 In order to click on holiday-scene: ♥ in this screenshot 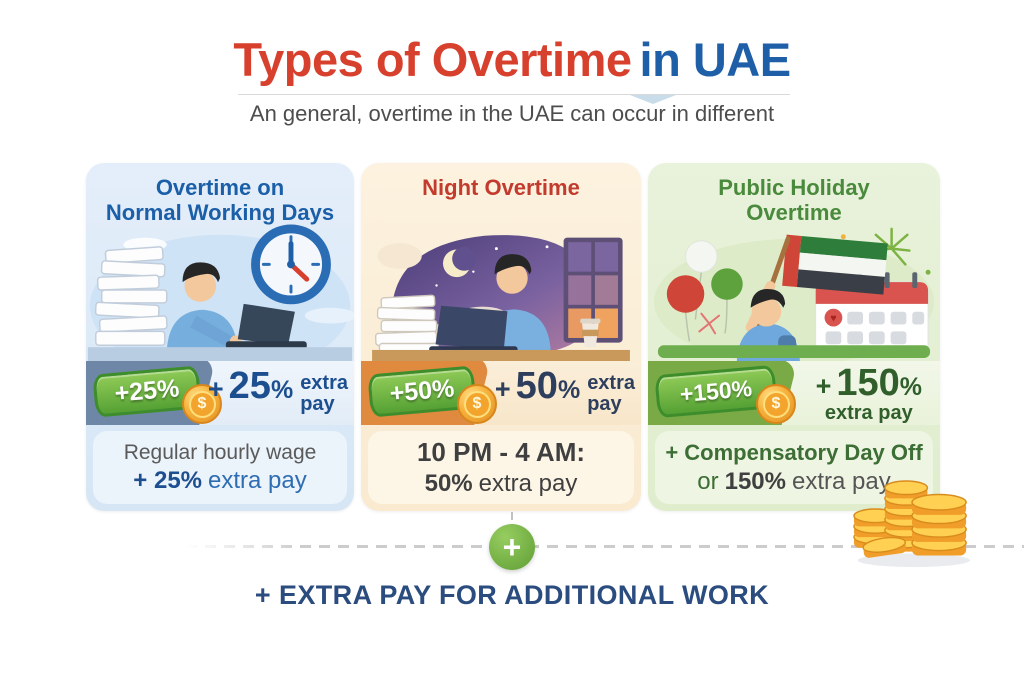, I will do `click(794, 294)`.